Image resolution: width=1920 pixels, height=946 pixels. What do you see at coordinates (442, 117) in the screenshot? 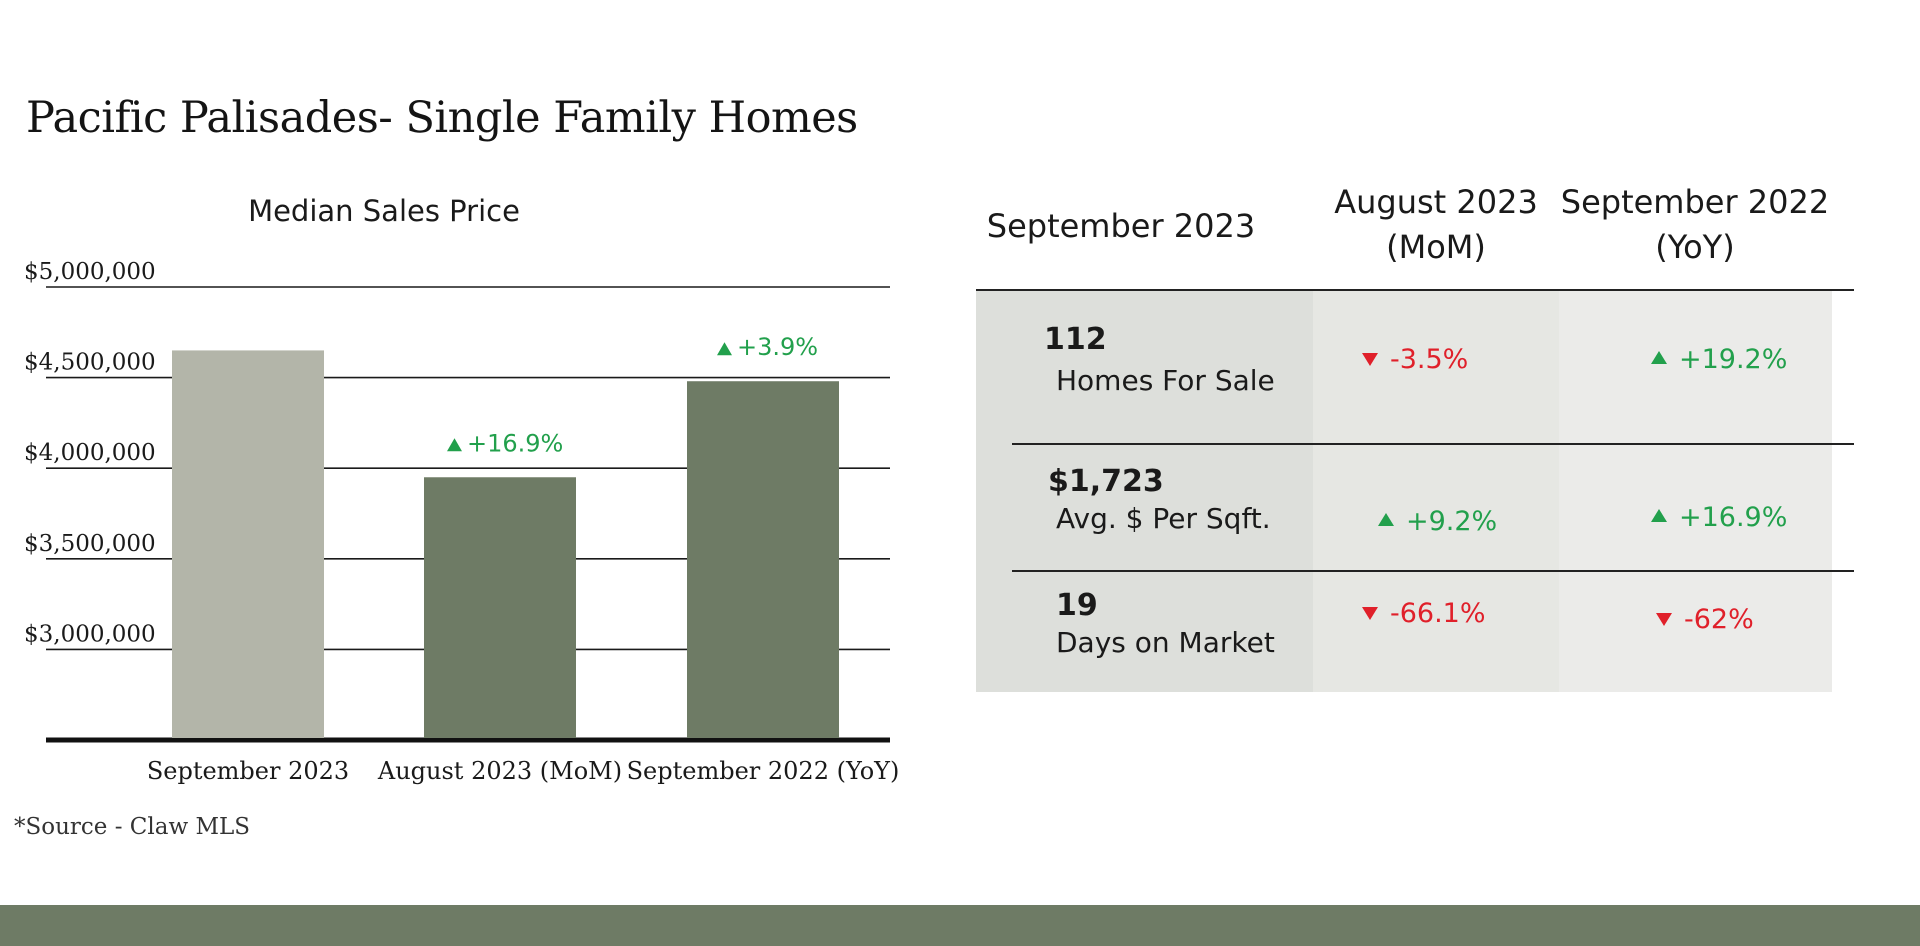
I see `page-title: Pacific Palisades- Single Family Homes` at bounding box center [442, 117].